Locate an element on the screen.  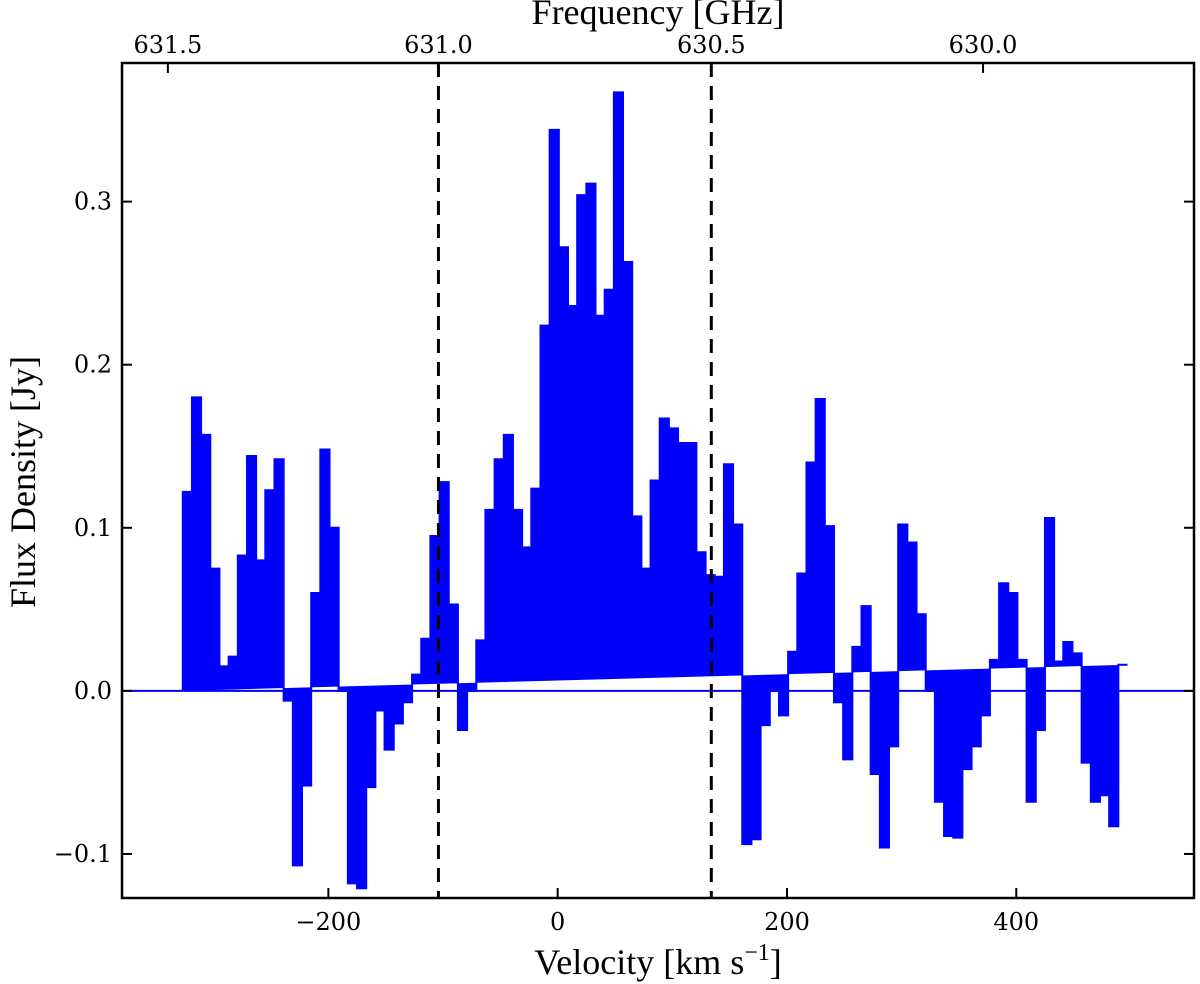
top-x-tick-label: 631.0 is located at coordinates (438, 45).